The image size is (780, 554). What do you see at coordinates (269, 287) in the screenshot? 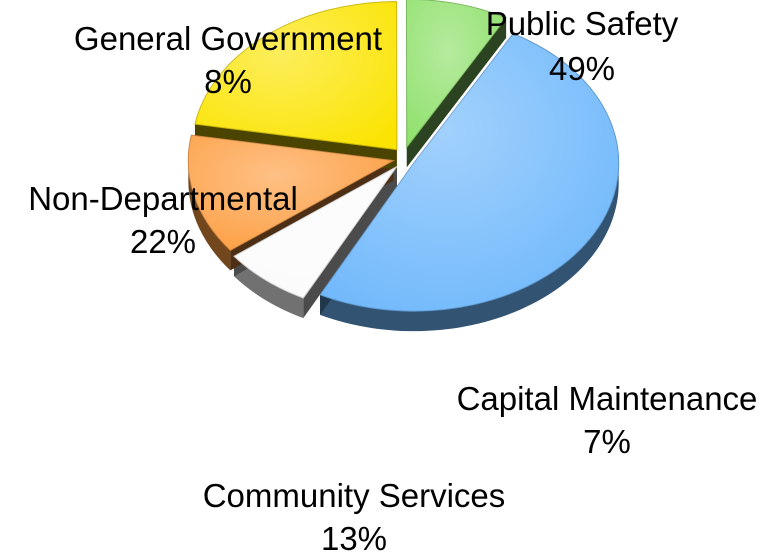
I see `slice-side-capital-maintenance` at bounding box center [269, 287].